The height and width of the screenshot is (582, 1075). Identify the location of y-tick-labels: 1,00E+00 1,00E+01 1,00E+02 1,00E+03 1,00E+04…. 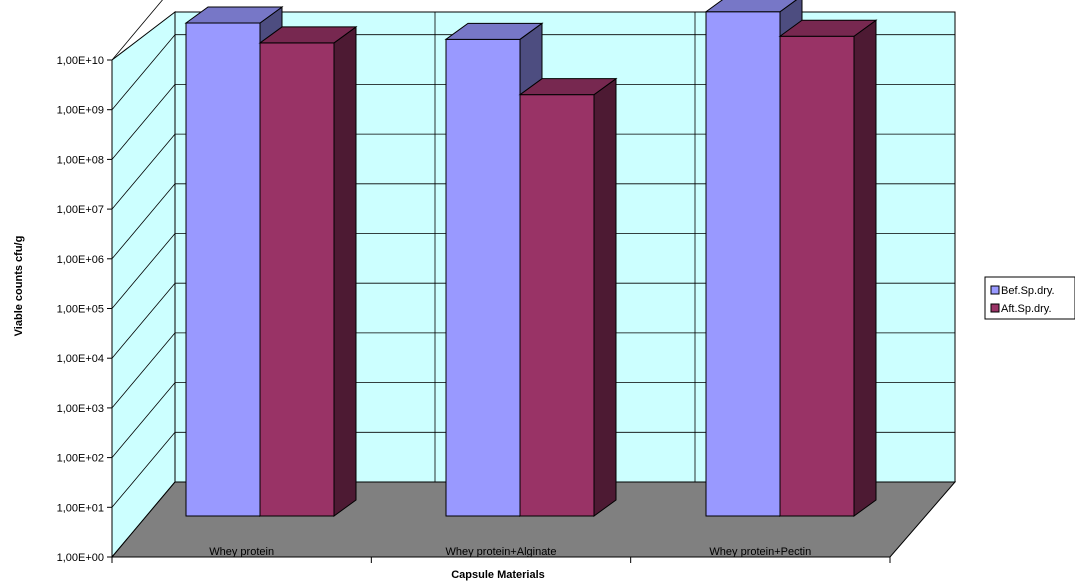
(84, 309).